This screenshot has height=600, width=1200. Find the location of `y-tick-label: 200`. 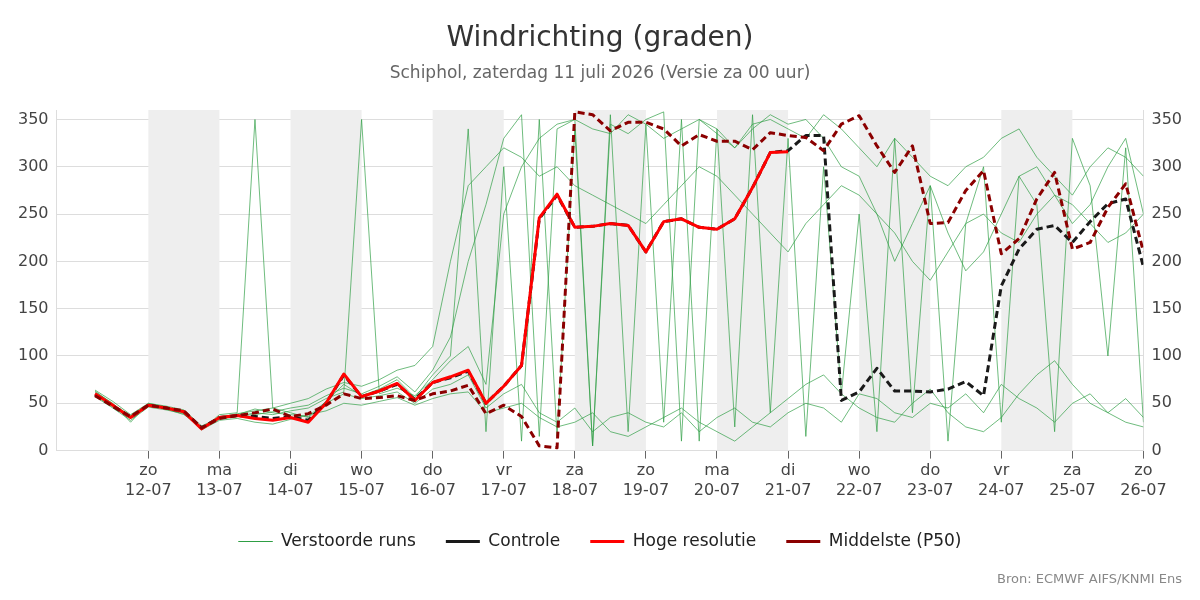

y-tick-label: 200 is located at coordinates (33, 260).